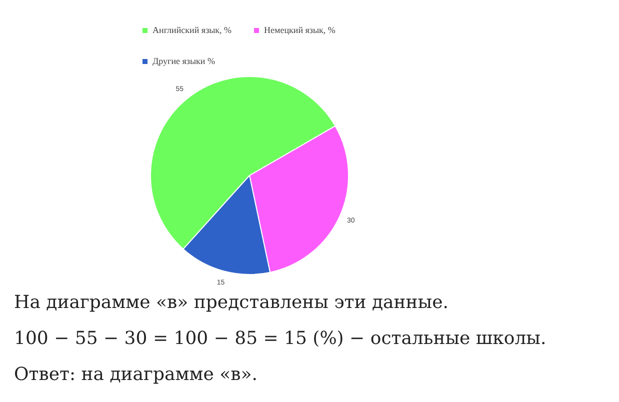 The height and width of the screenshot is (402, 619). I want to click on legend-label: Другие языки %, so click(184, 61).